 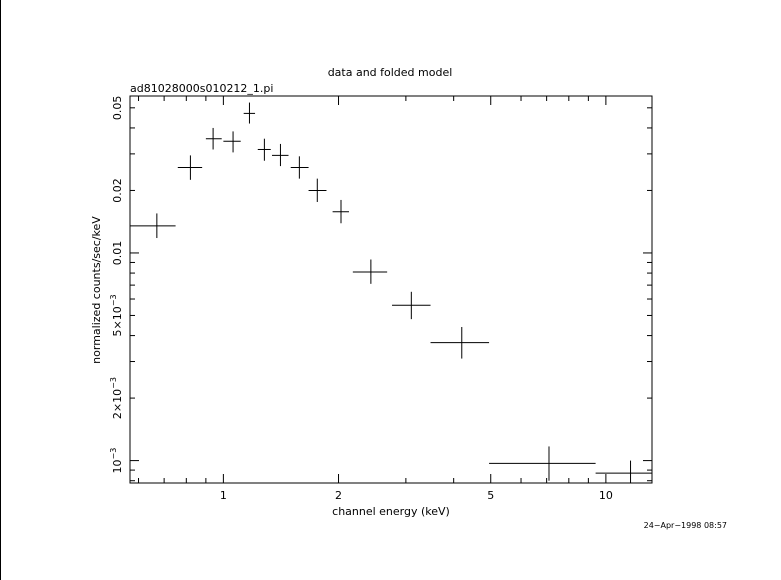 What do you see at coordinates (116, 461) in the screenshot?
I see `y-tick-label: 10−3` at bounding box center [116, 461].